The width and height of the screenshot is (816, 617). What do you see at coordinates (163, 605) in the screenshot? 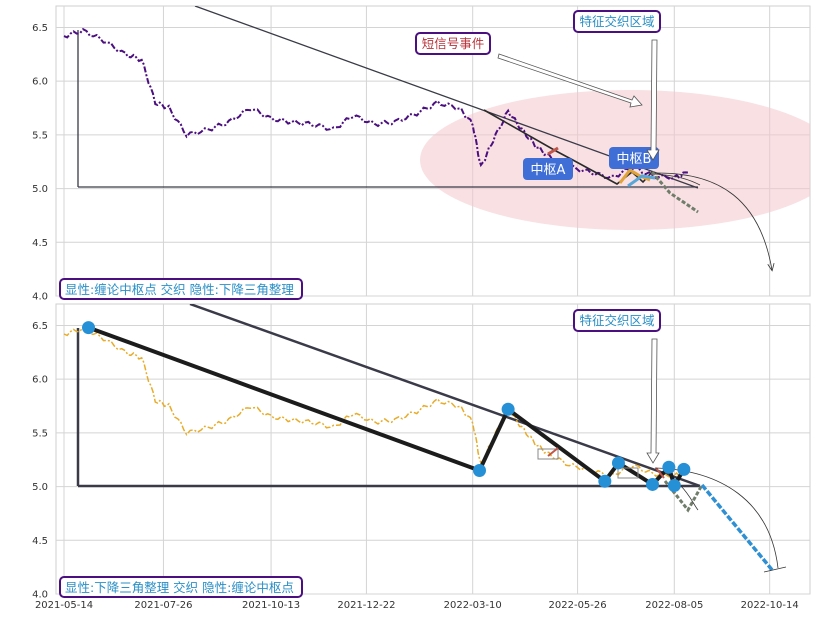
I see `x-tick-label: 2021-07-26` at bounding box center [163, 605].